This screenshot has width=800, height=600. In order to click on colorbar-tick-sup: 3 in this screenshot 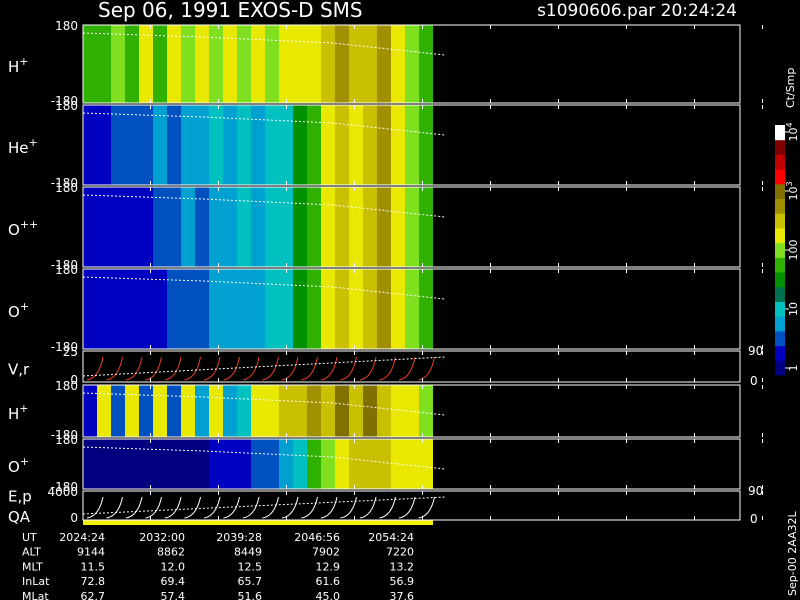, I will do `click(789, 183)`.